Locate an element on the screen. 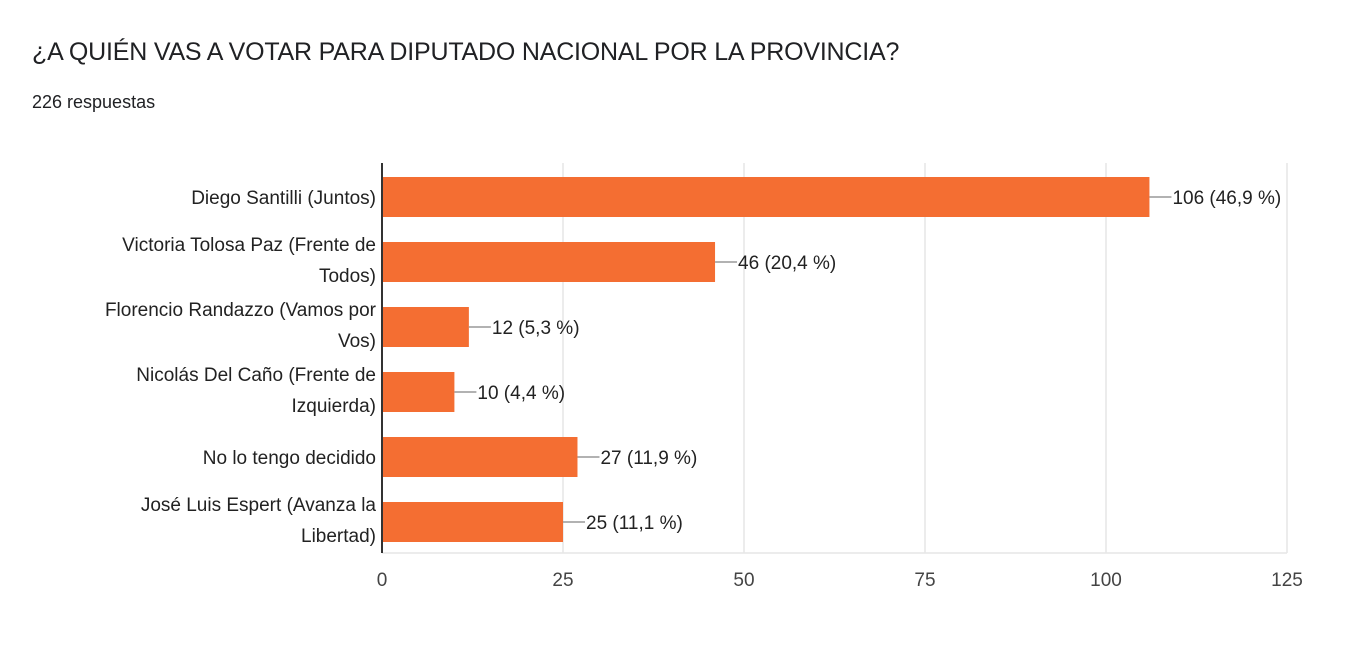 Image resolution: width=1369 pixels, height=667 pixels. category-label: Izquierda) is located at coordinates (334, 406).